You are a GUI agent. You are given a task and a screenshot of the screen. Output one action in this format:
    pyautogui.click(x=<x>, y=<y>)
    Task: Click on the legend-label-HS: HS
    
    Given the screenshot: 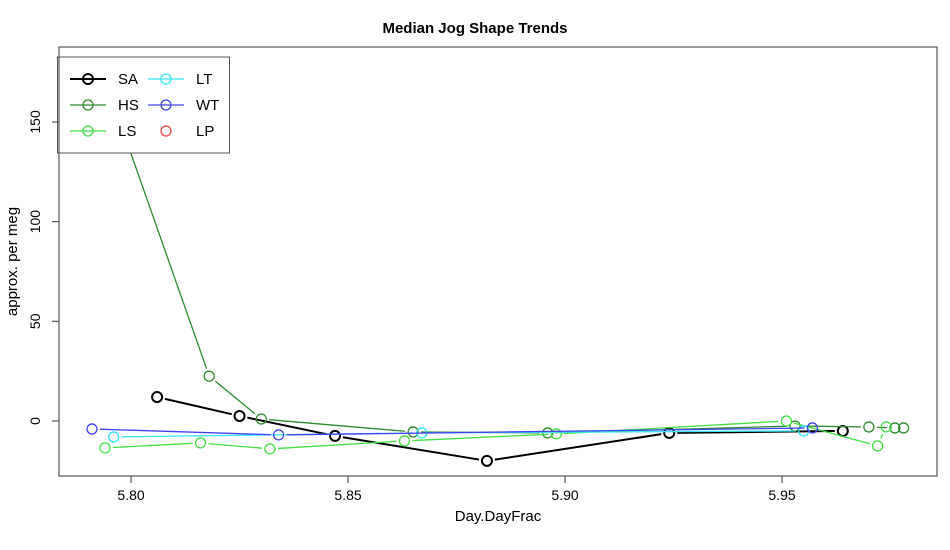 What is the action you would take?
    pyautogui.click(x=128, y=105)
    